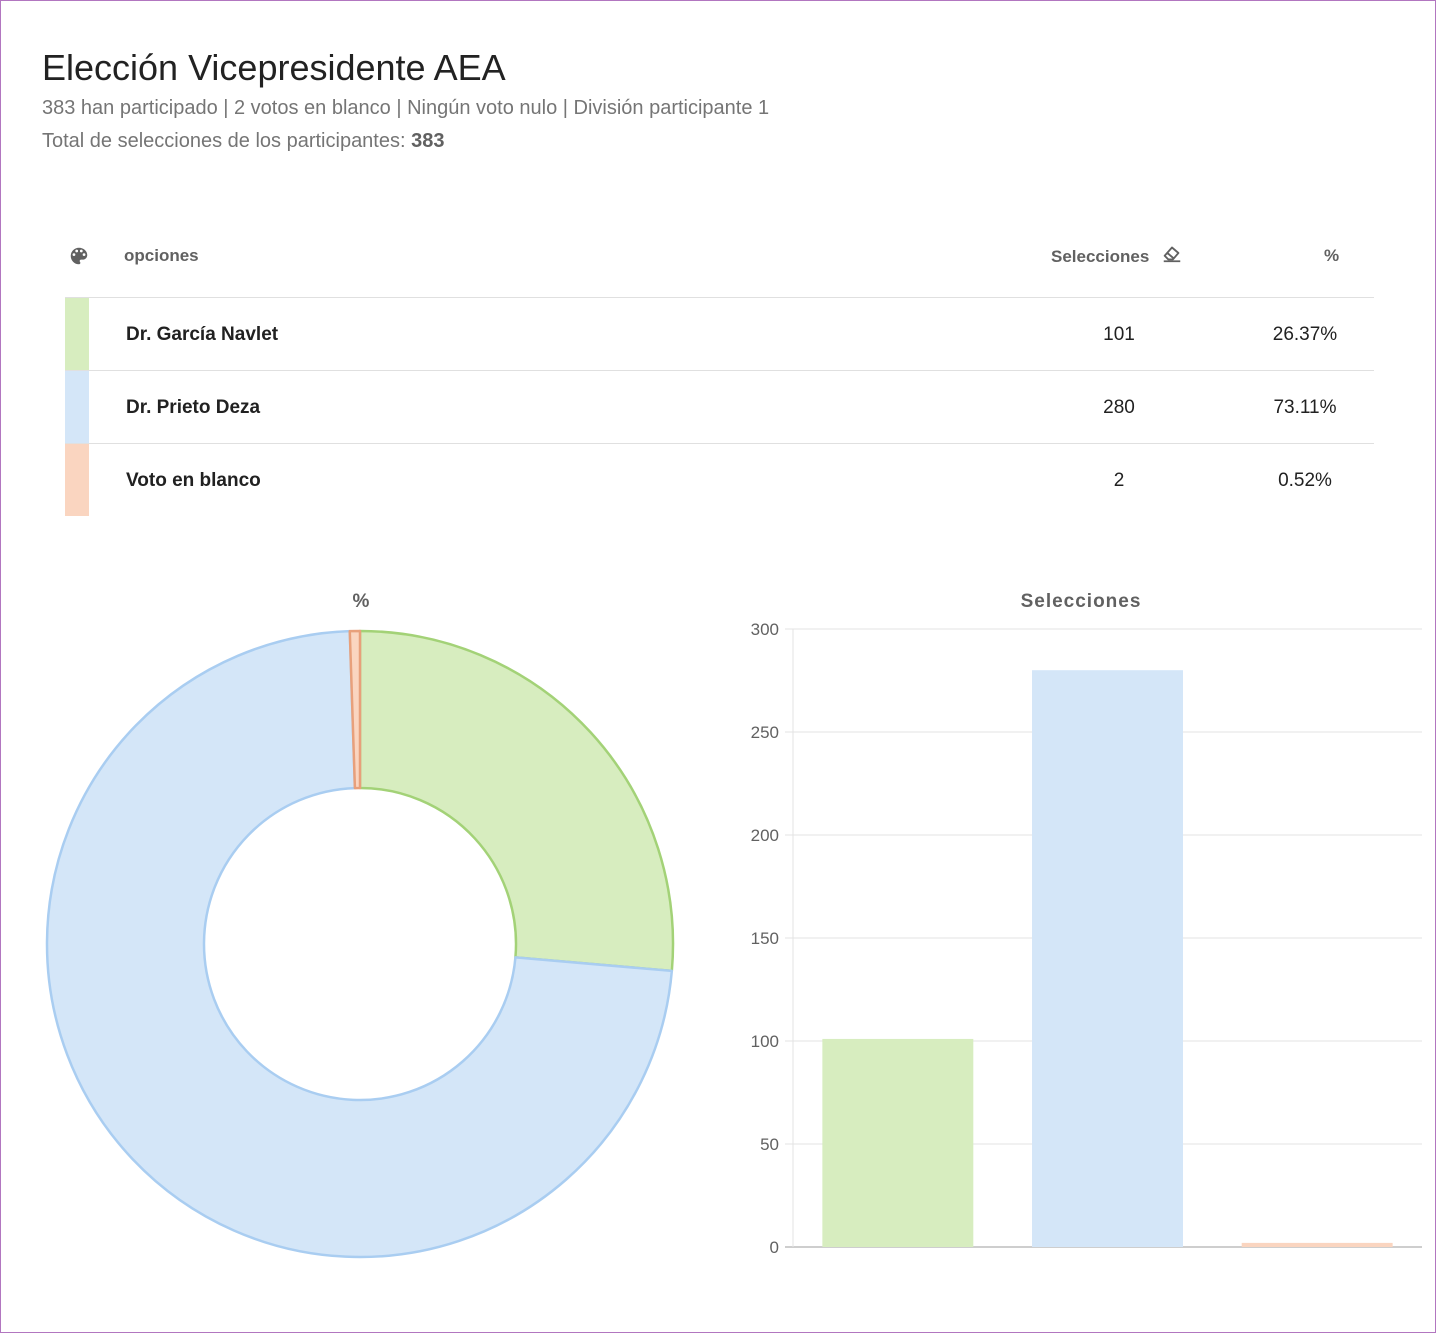 This screenshot has height=1334, width=1436. What do you see at coordinates (1172, 255) in the screenshot?
I see `eraser-icon` at bounding box center [1172, 255].